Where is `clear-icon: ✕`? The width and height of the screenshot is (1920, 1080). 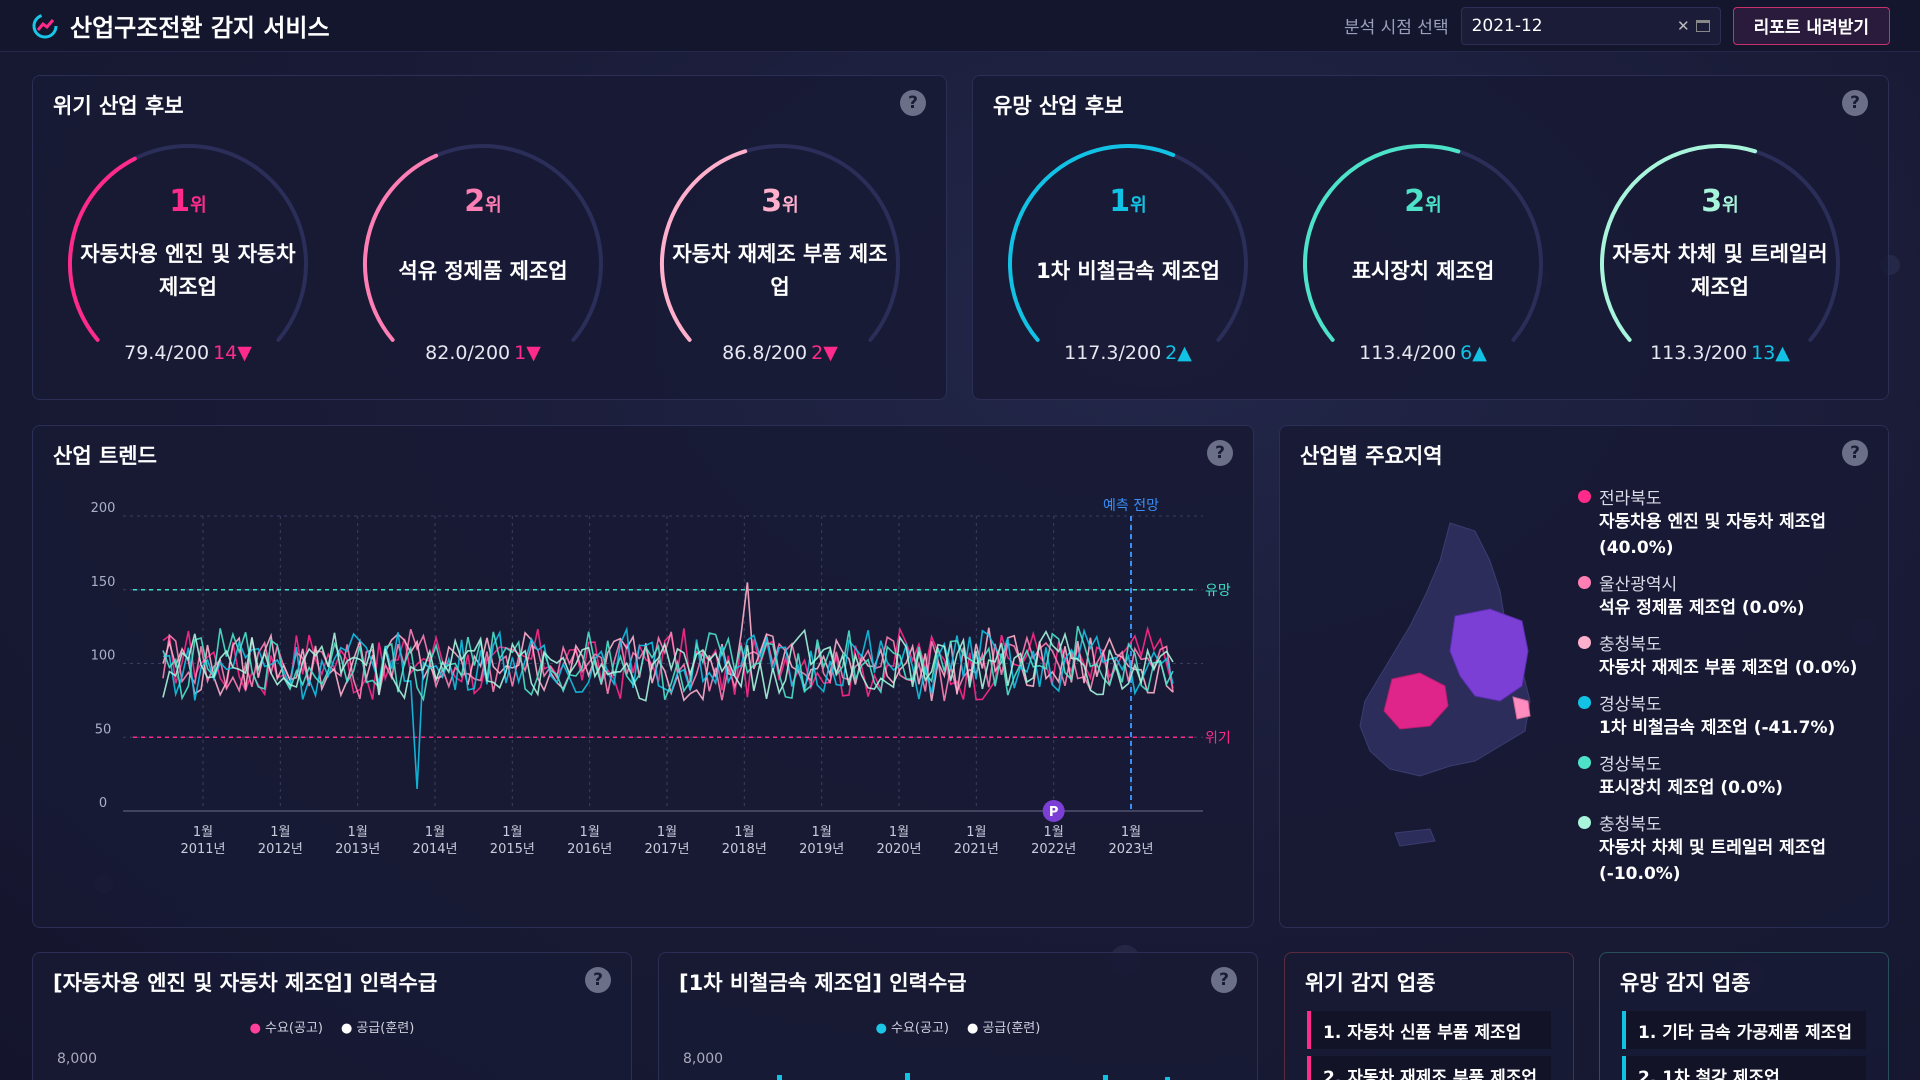 clear-icon: ✕ is located at coordinates (1683, 25).